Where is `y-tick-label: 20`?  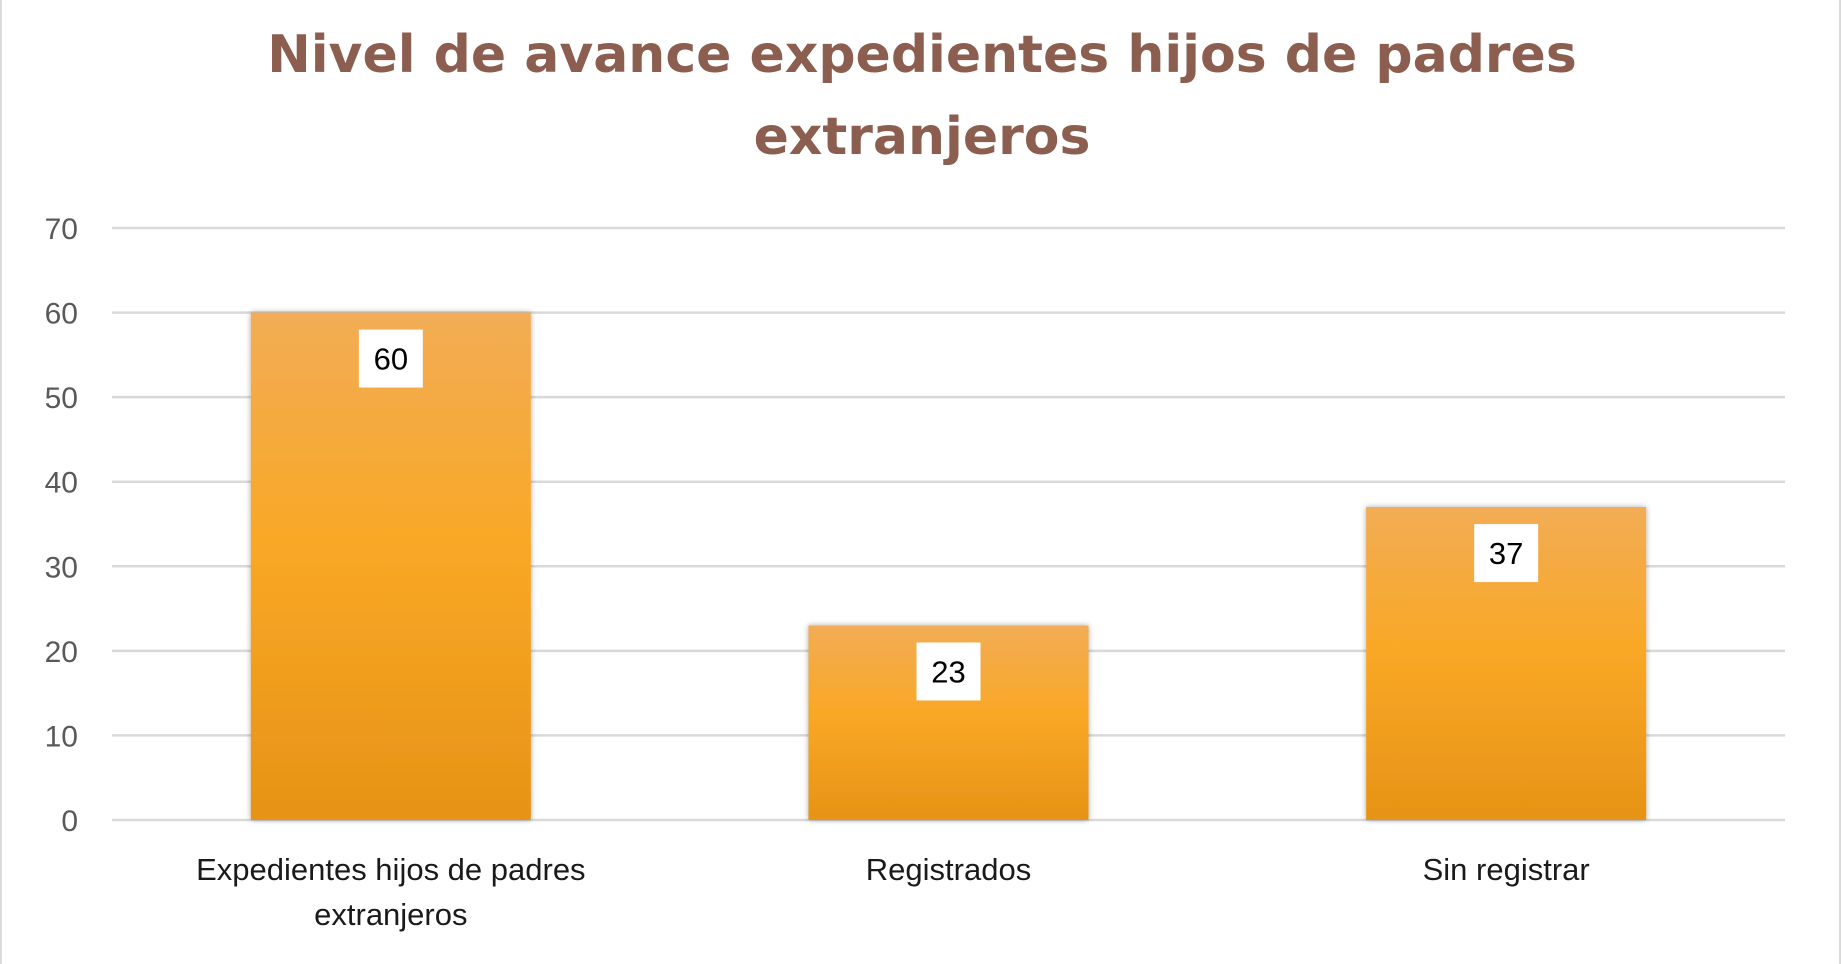 y-tick-label: 20 is located at coordinates (61, 652).